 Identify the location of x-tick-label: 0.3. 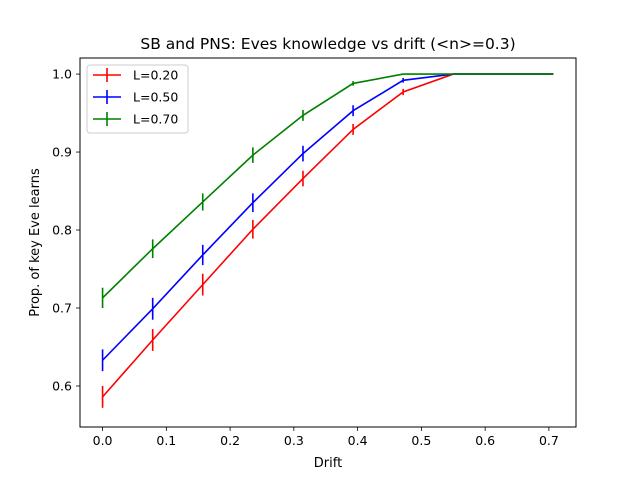
(294, 440).